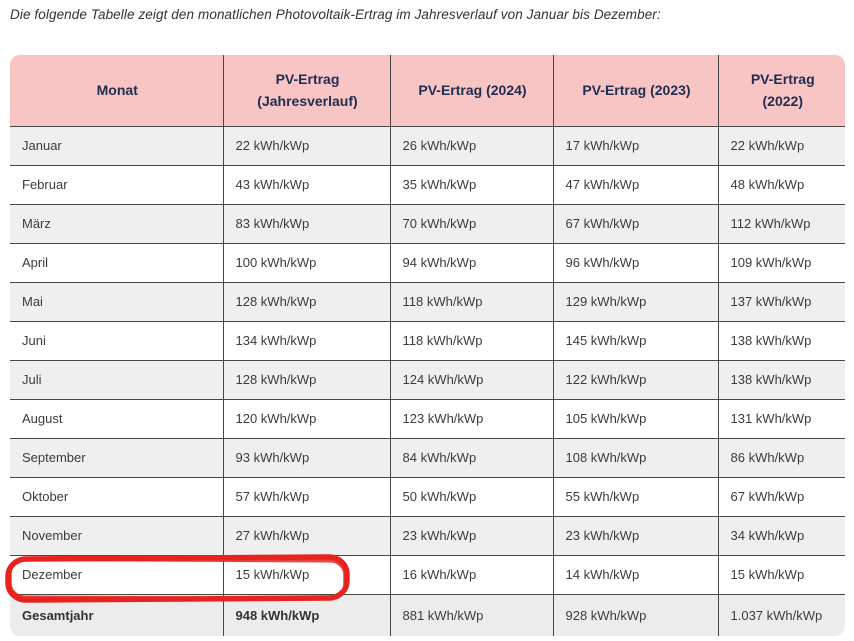 Image resolution: width=854 pixels, height=641 pixels. I want to click on total-value-cell: 948 kWh/kWp, so click(307, 615).